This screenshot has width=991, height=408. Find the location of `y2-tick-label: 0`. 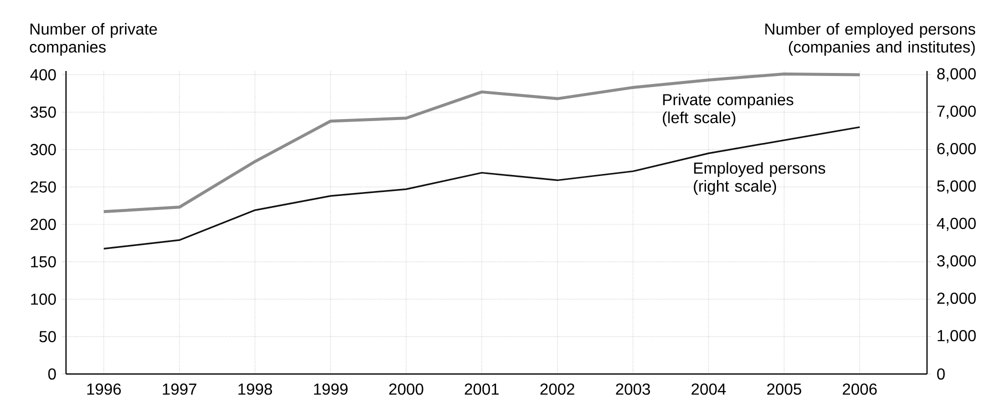

y2-tick-label: 0 is located at coordinates (941, 374).